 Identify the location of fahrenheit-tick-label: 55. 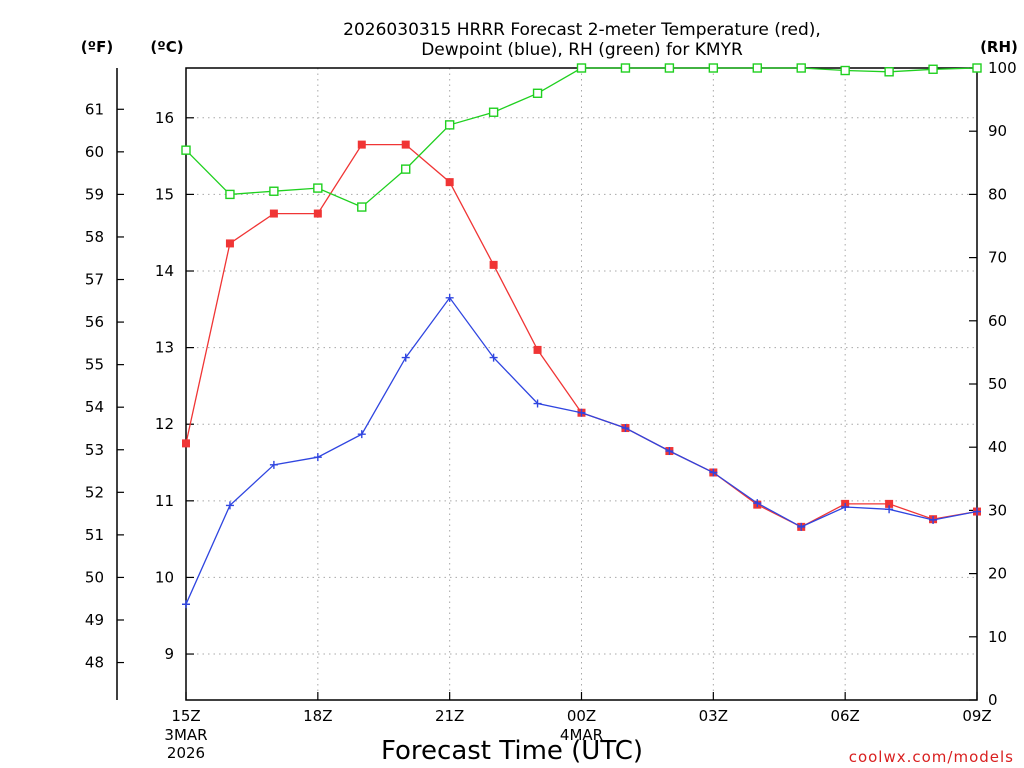
(94, 365).